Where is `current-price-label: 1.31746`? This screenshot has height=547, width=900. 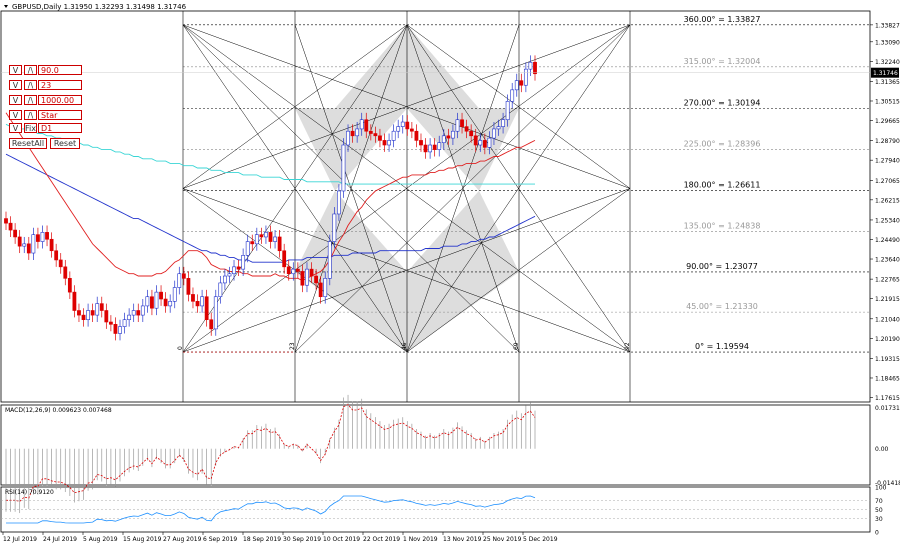
current-price-label: 1.31746 is located at coordinates (885, 73).